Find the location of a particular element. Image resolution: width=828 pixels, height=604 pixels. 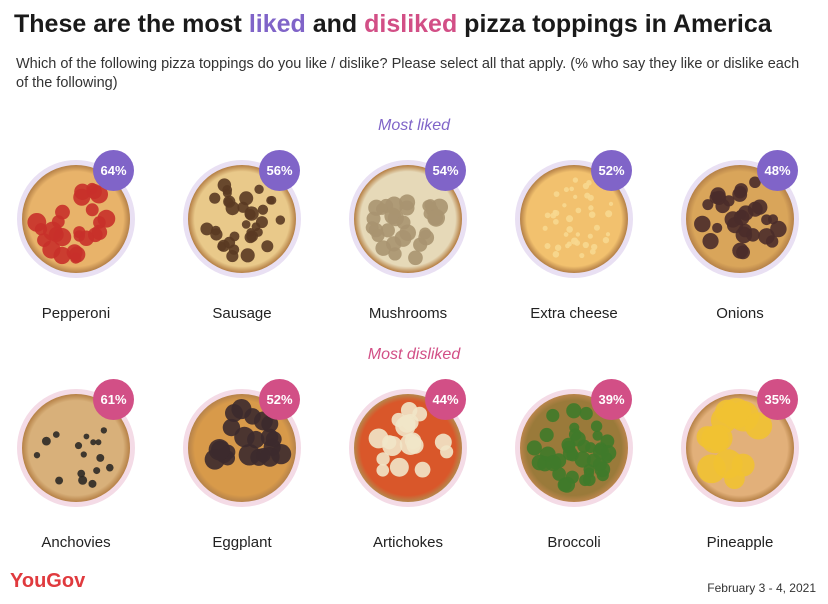

artichokes-value-badge: 44% is located at coordinates (445, 399).